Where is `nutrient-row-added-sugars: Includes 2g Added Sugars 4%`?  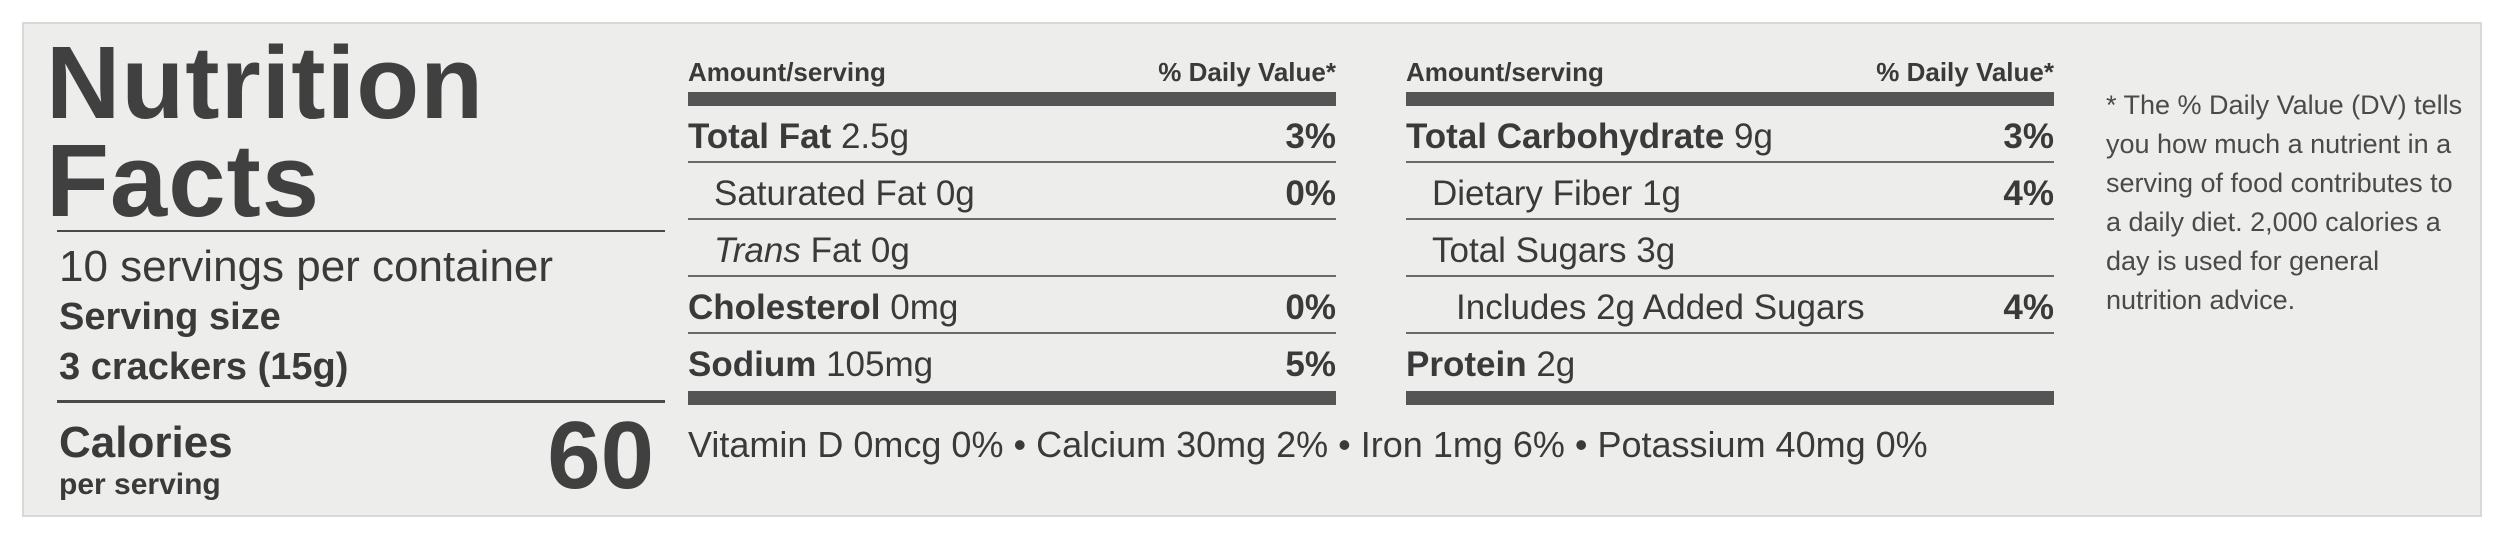 nutrient-row-added-sugars: Includes 2g Added Sugars 4% is located at coordinates (1730, 305).